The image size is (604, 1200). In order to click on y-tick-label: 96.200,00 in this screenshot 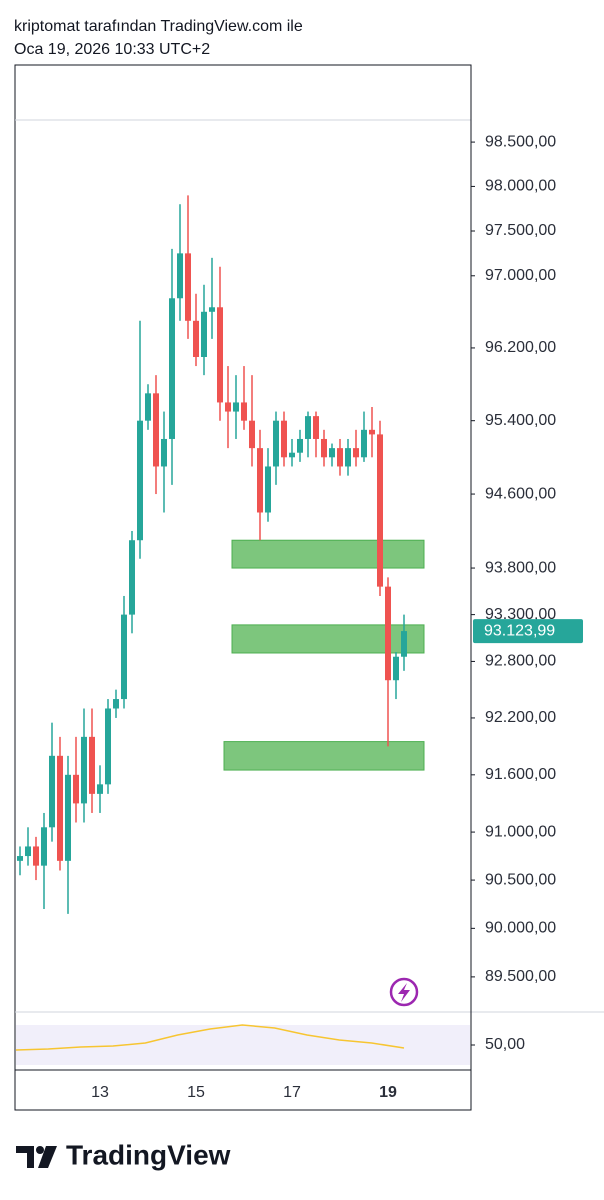, I will do `click(520, 347)`.